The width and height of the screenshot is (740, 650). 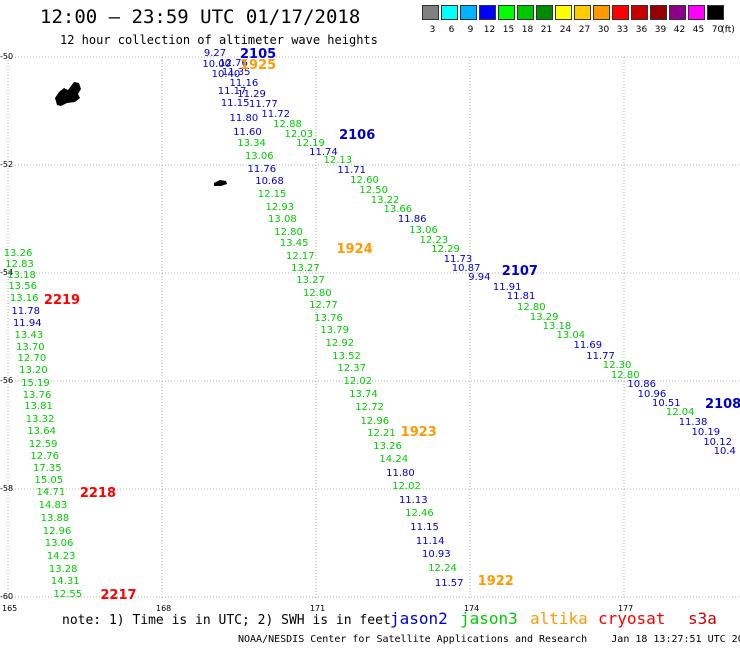 What do you see at coordinates (451, 30) in the screenshot?
I see `legend-value-label: 6` at bounding box center [451, 30].